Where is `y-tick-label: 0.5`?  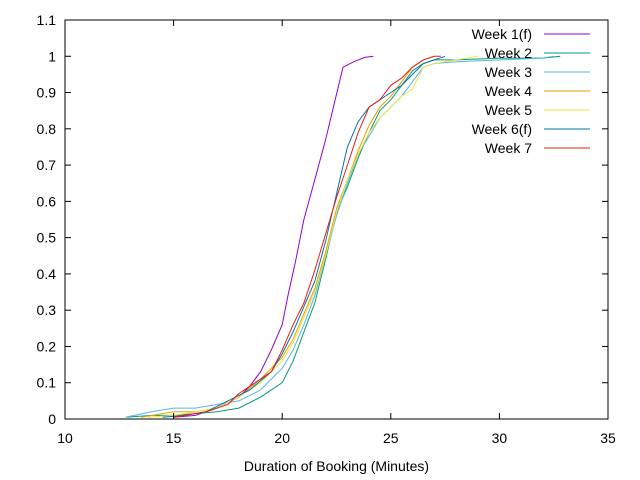 y-tick-label: 0.5 is located at coordinates (47, 238).